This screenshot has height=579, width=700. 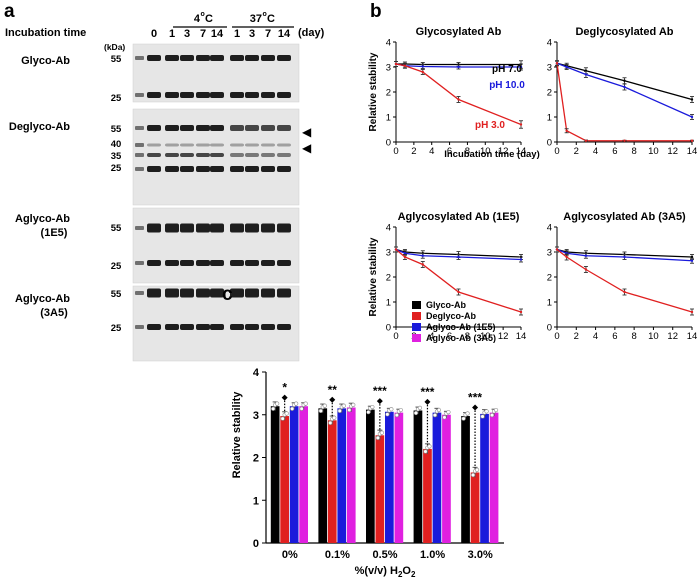 What do you see at coordinates (252, 34) in the screenshot?
I see `lane-time-label: 3` at bounding box center [252, 34].